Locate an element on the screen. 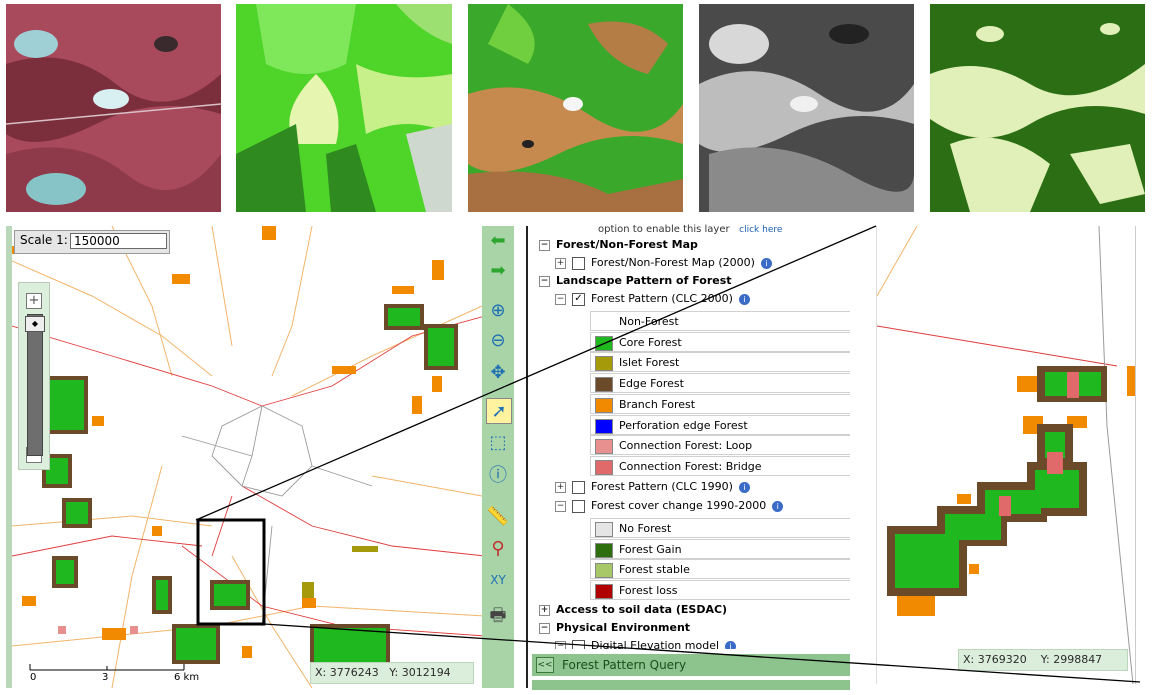 The height and width of the screenshot is (695, 1153). legend-class-row: Forest loss is located at coordinates (720, 590).